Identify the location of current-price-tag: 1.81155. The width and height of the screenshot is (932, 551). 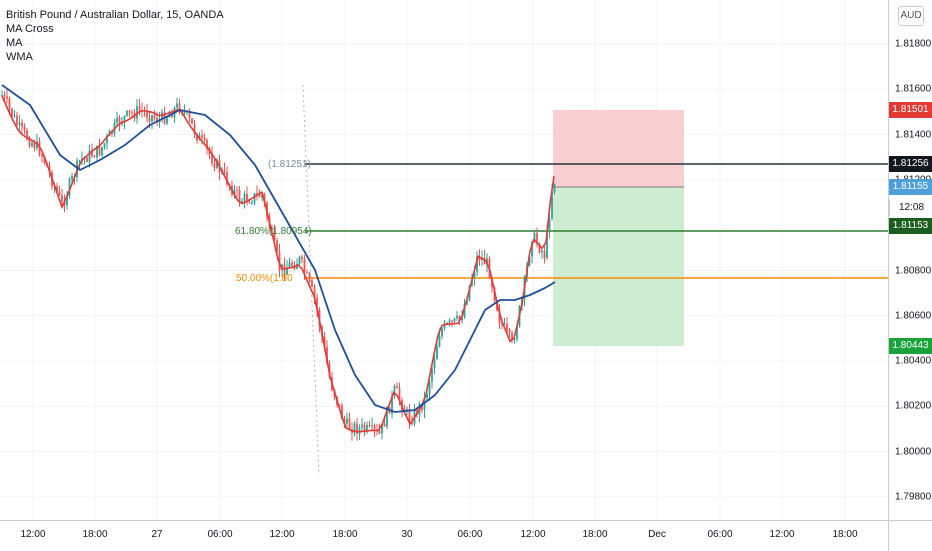
(910, 187).